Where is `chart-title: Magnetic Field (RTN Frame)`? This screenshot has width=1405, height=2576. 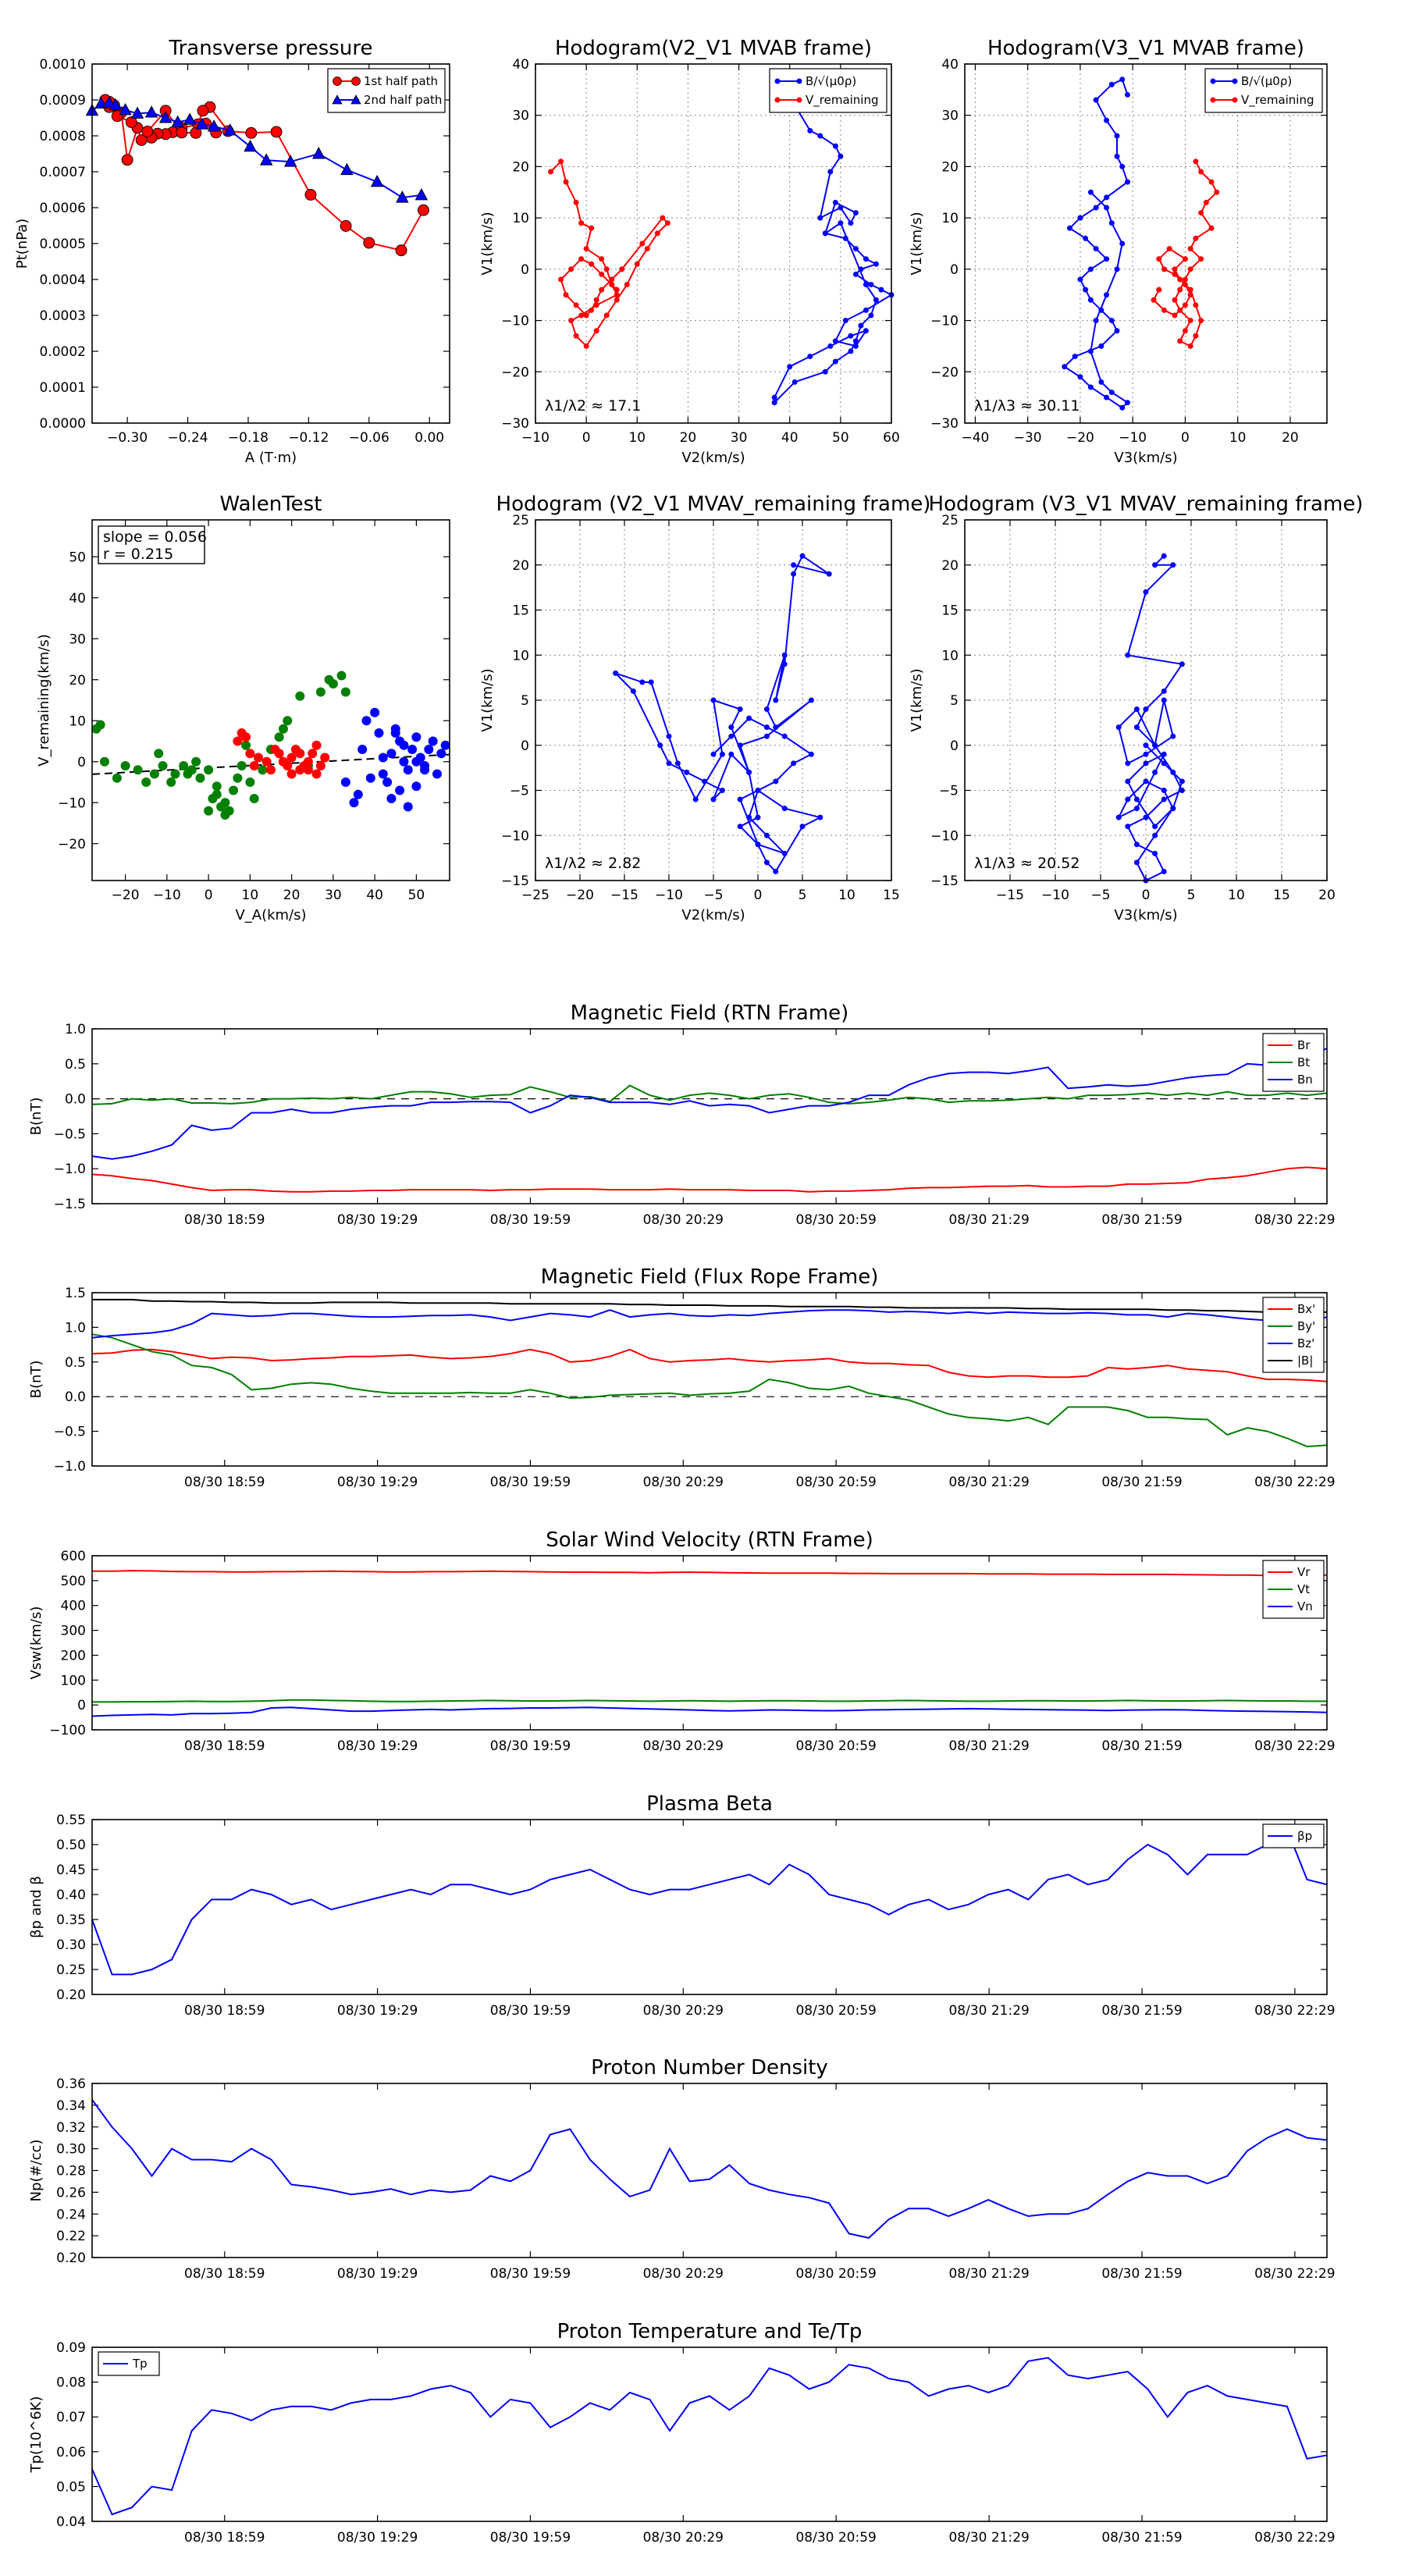 chart-title: Magnetic Field (RTN Frame) is located at coordinates (710, 1013).